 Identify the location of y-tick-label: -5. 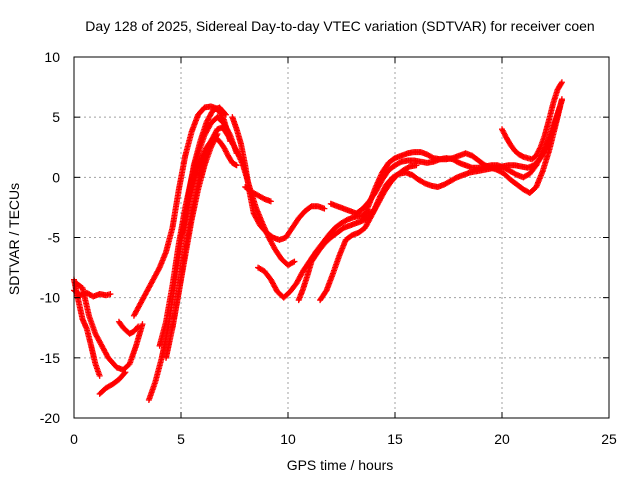
(54, 238).